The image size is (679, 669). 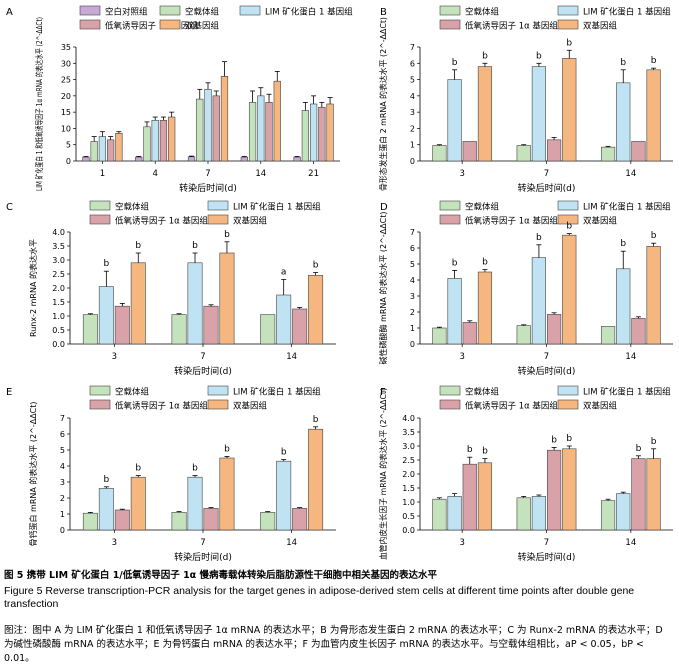 What do you see at coordinates (66, 63) in the screenshot?
I see `y-tick-label: 30` at bounding box center [66, 63].